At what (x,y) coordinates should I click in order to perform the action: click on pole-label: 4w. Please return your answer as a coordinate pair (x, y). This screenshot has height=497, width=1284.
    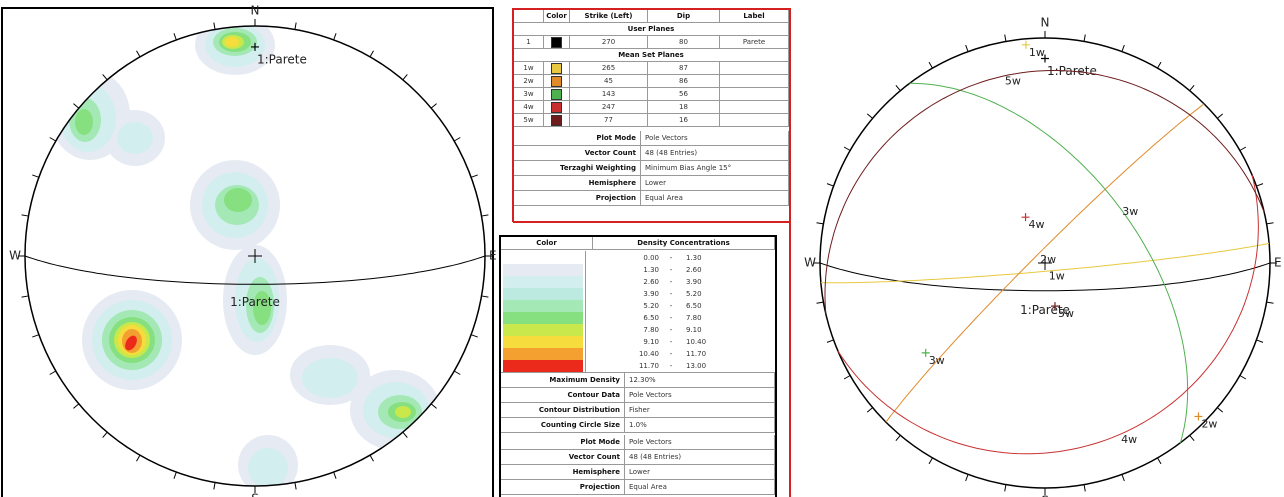
    Looking at the image, I should click on (1037, 224).